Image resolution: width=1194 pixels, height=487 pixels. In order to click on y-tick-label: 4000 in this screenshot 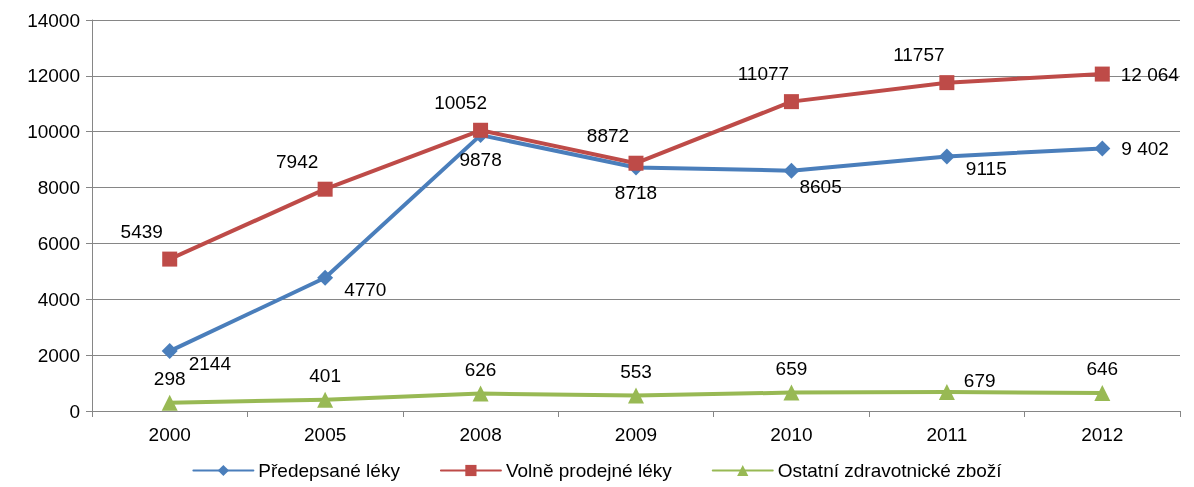, I will do `click(58, 299)`.